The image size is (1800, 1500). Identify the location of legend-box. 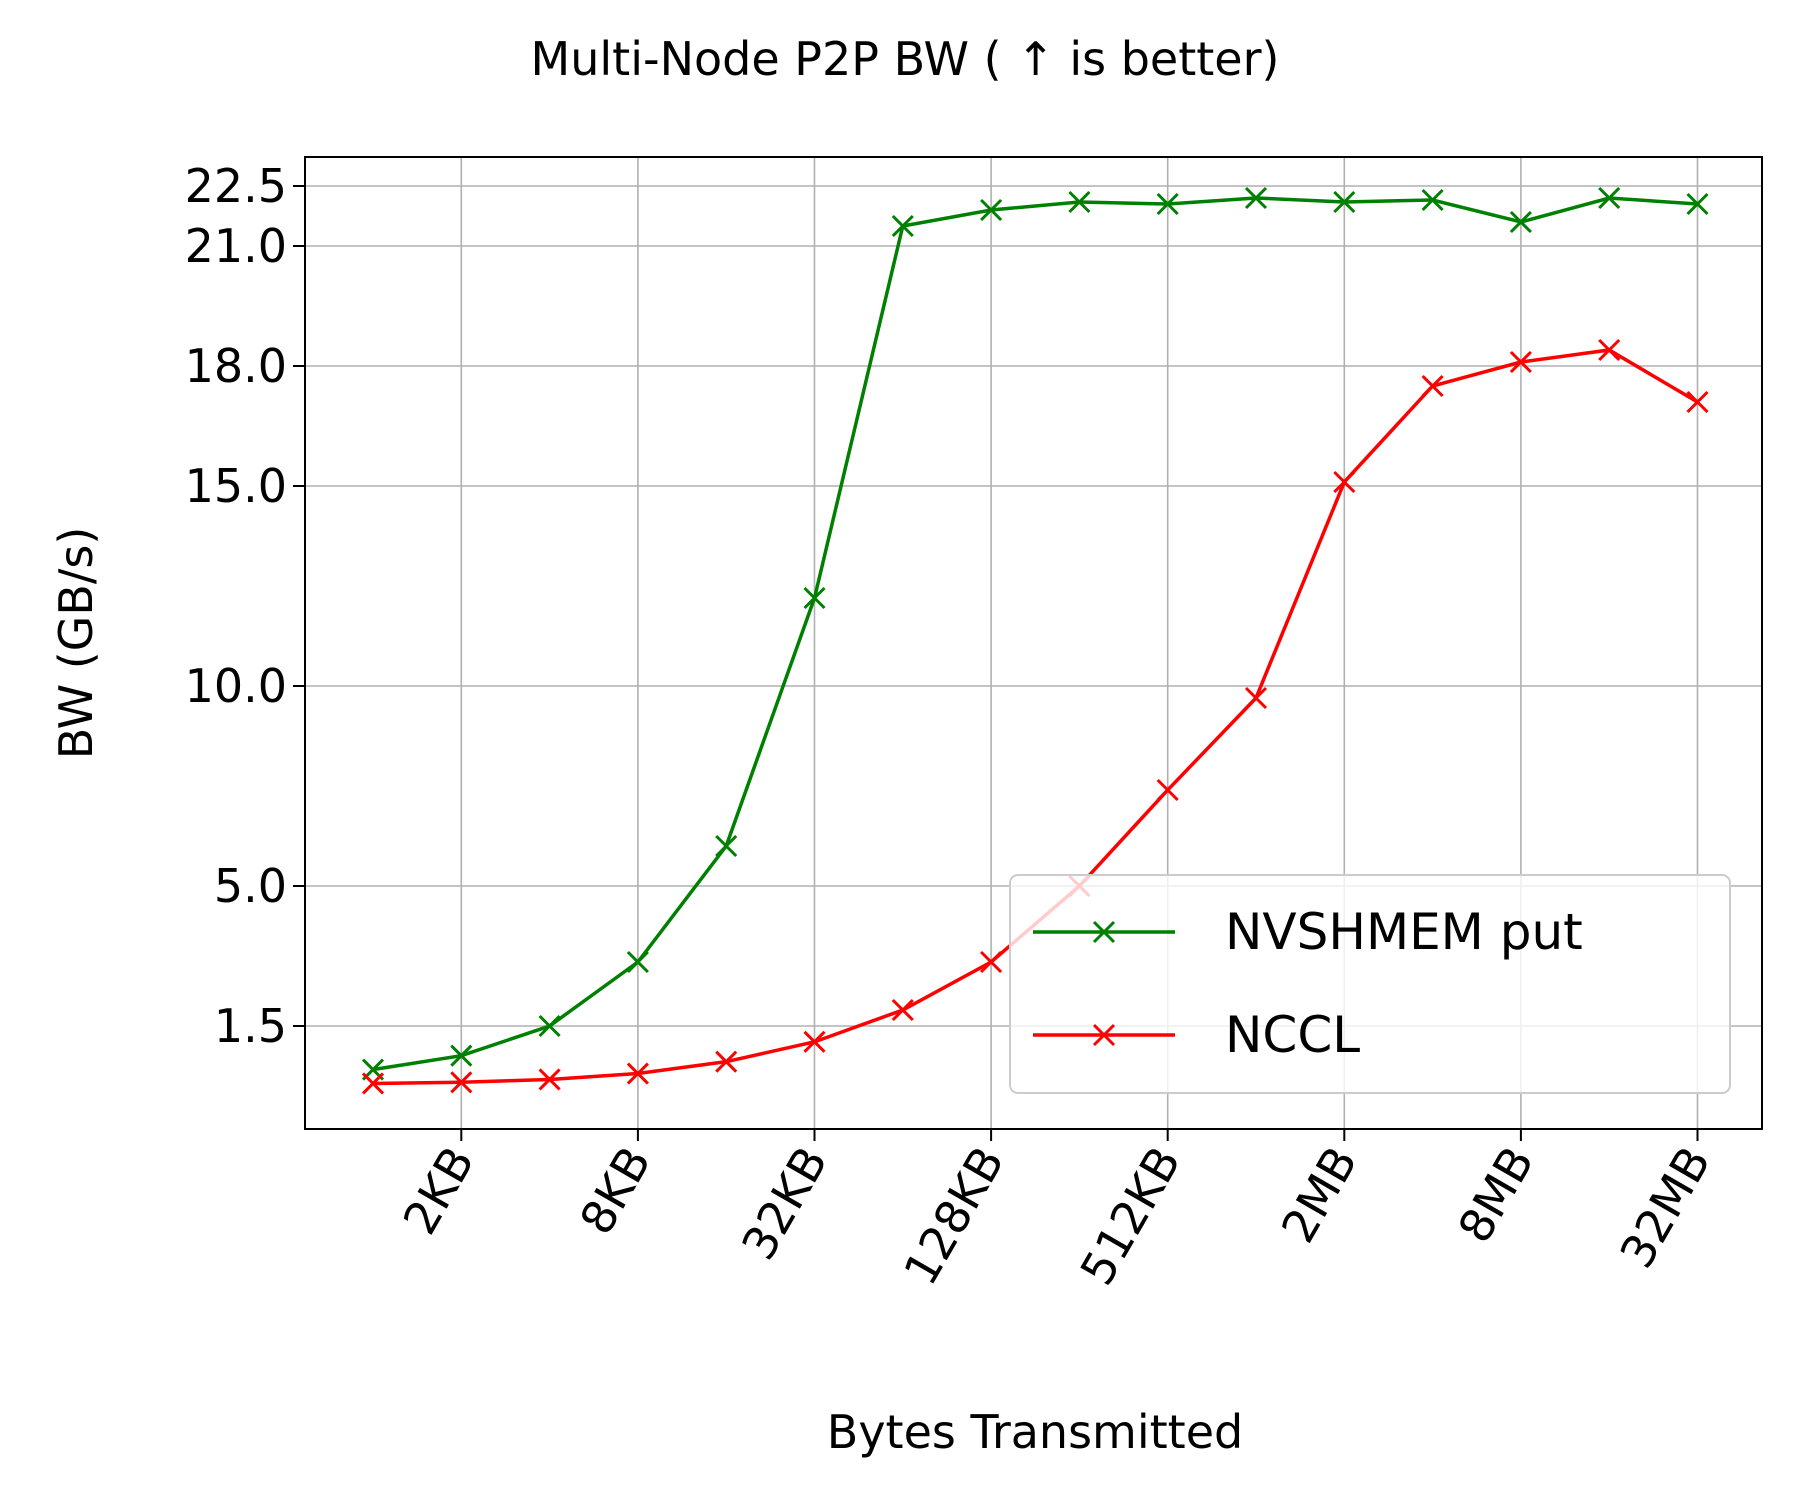
(1370, 984).